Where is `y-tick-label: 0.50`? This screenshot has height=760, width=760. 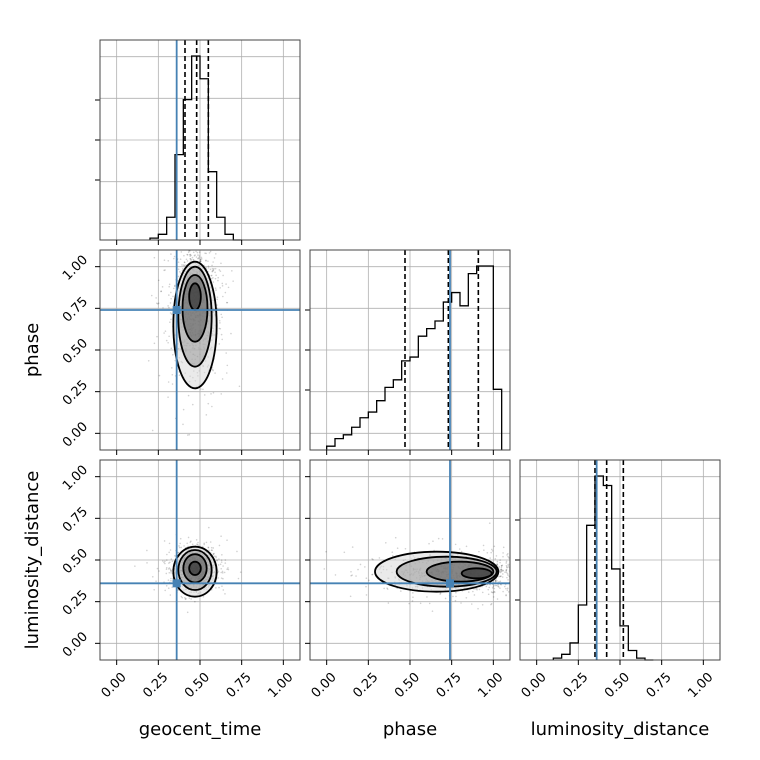
y-tick-label: 0.50 is located at coordinates (75, 351).